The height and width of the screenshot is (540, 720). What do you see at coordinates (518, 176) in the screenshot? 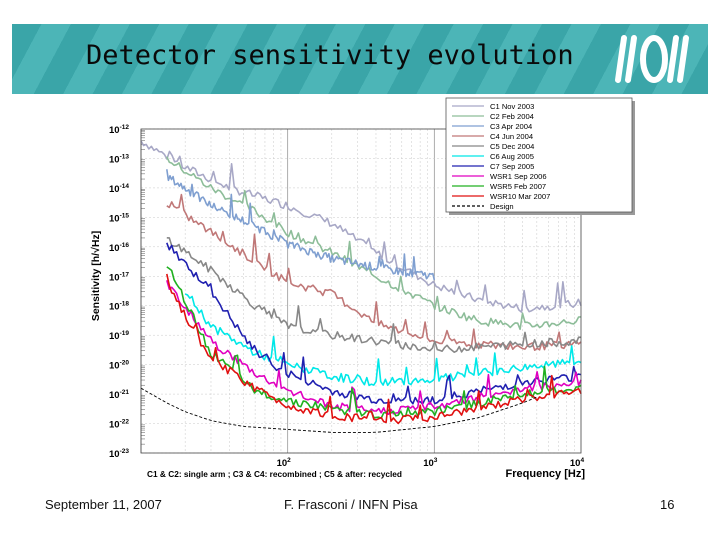
I see `legend-label: WSR1 Sep 2006` at bounding box center [518, 176].